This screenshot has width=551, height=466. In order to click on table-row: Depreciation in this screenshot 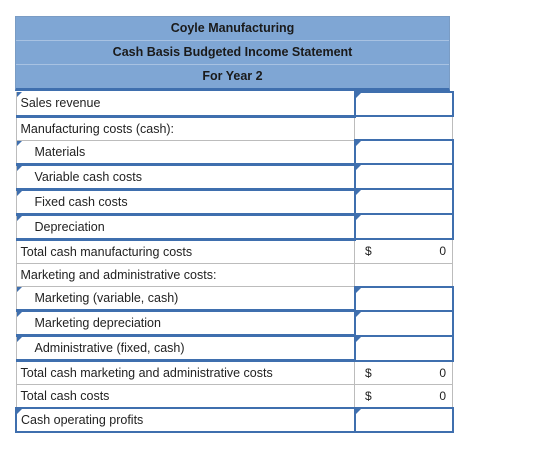, I will do `click(234, 227)`.